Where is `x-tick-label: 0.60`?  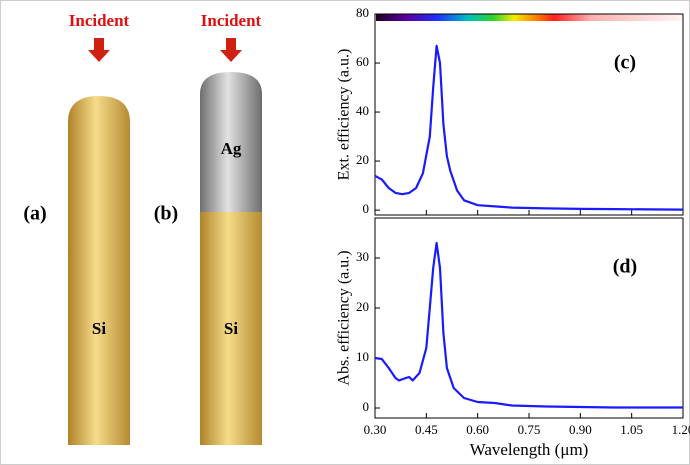 x-tick-label: 0.60 is located at coordinates (477, 429).